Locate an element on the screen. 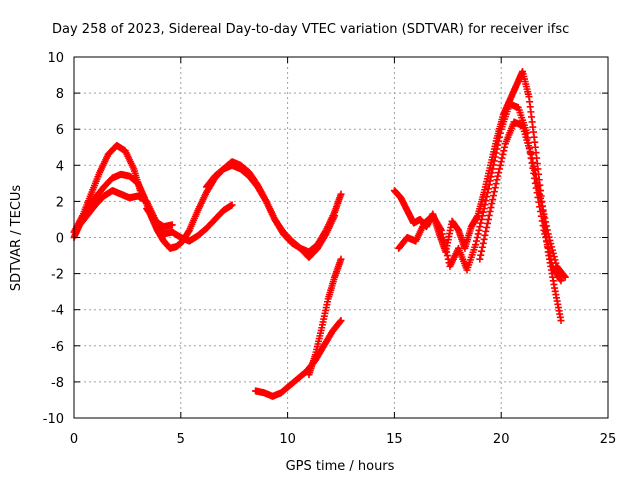 The height and width of the screenshot is (480, 640). y-tick-label: -4 is located at coordinates (57, 311).